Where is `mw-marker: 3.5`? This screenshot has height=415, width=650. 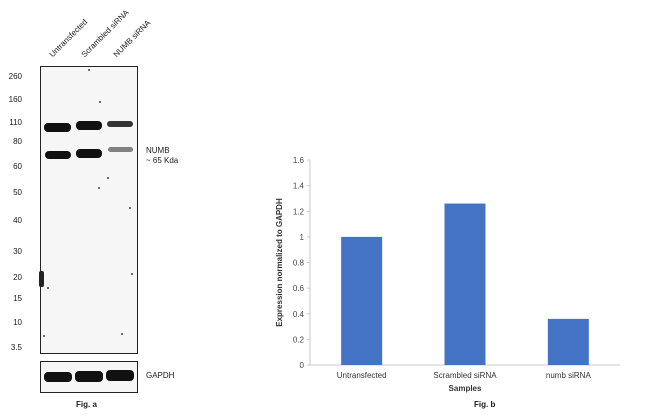 mw-marker: 3.5 is located at coordinates (16, 347).